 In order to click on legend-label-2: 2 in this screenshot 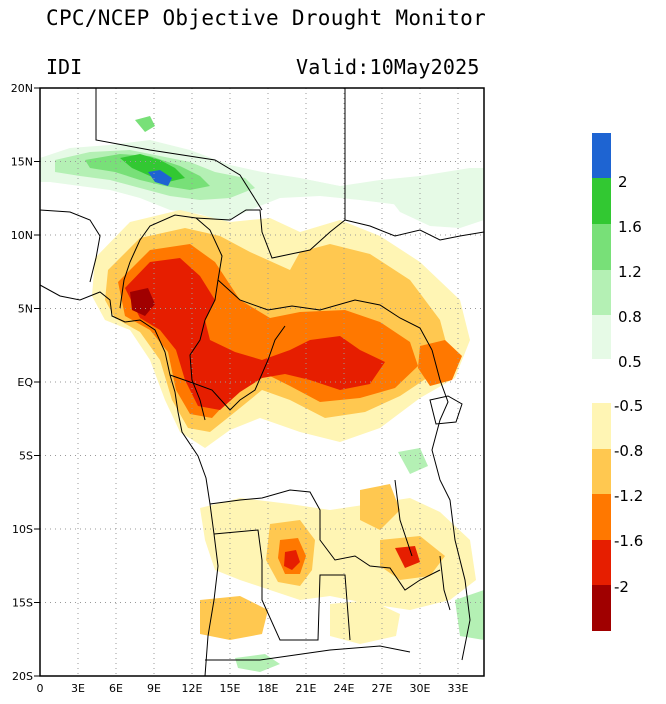, I will do `click(623, 182)`.